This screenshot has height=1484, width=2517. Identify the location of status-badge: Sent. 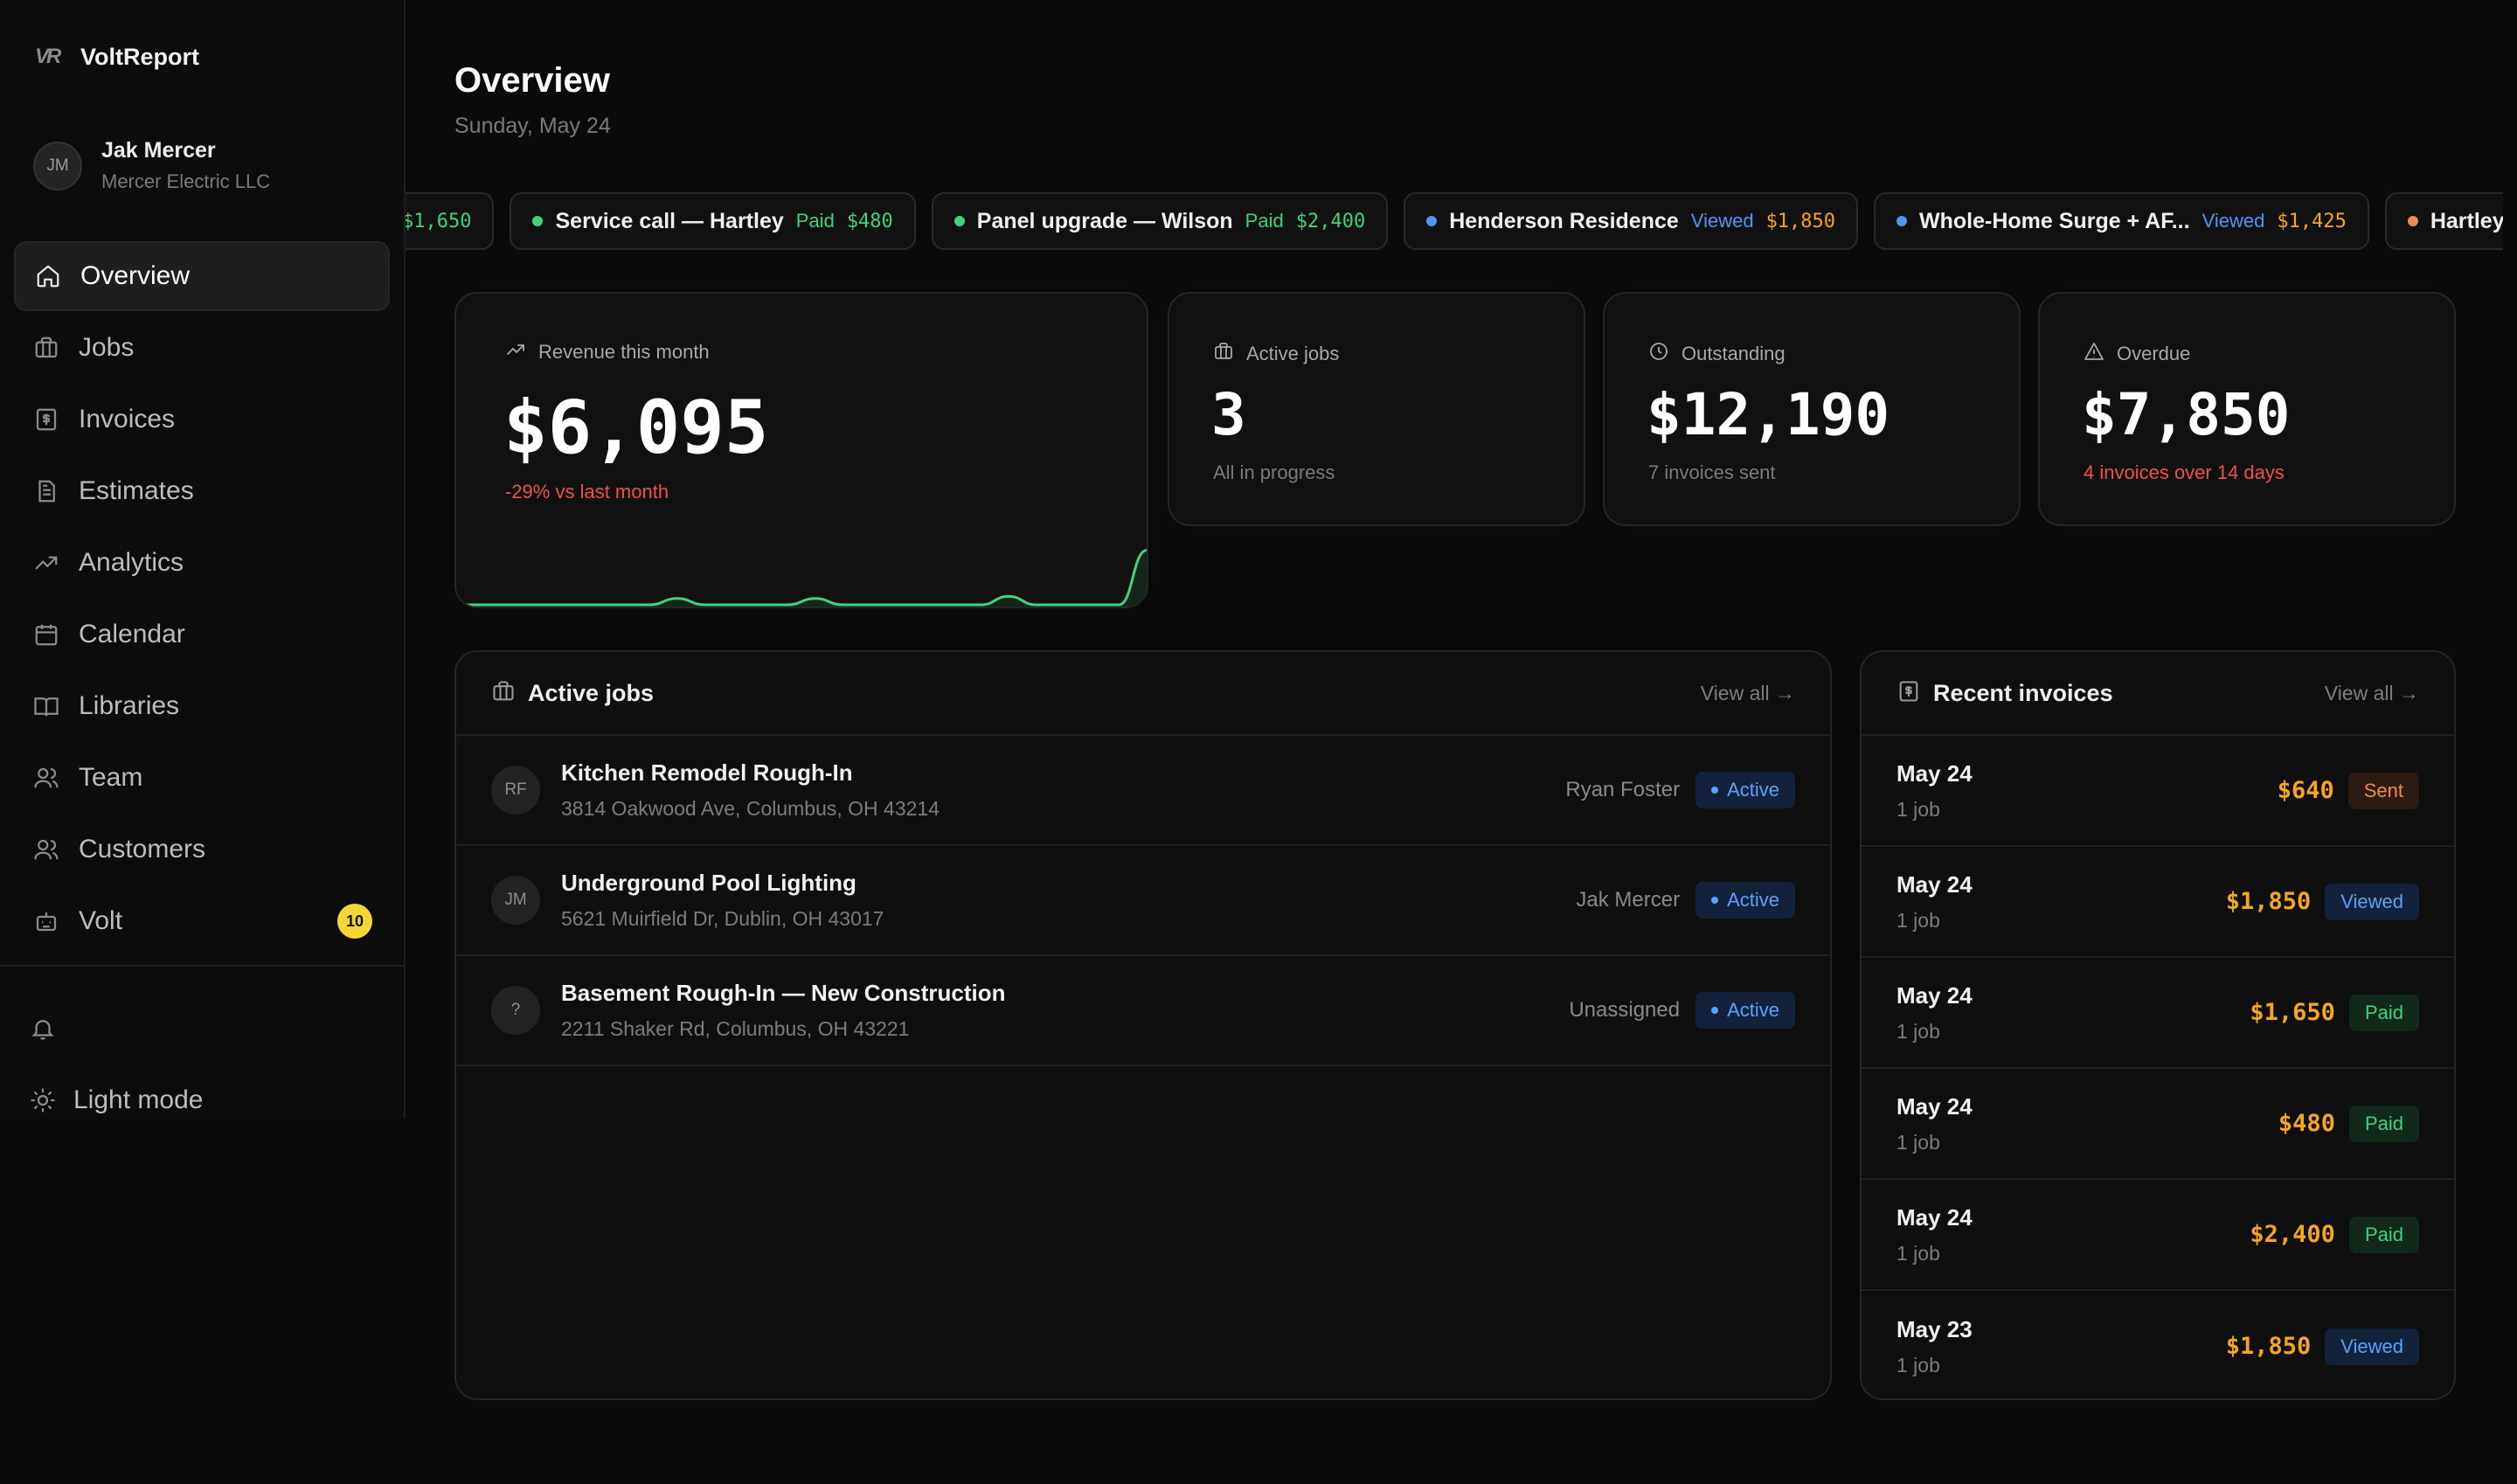
(2383, 790).